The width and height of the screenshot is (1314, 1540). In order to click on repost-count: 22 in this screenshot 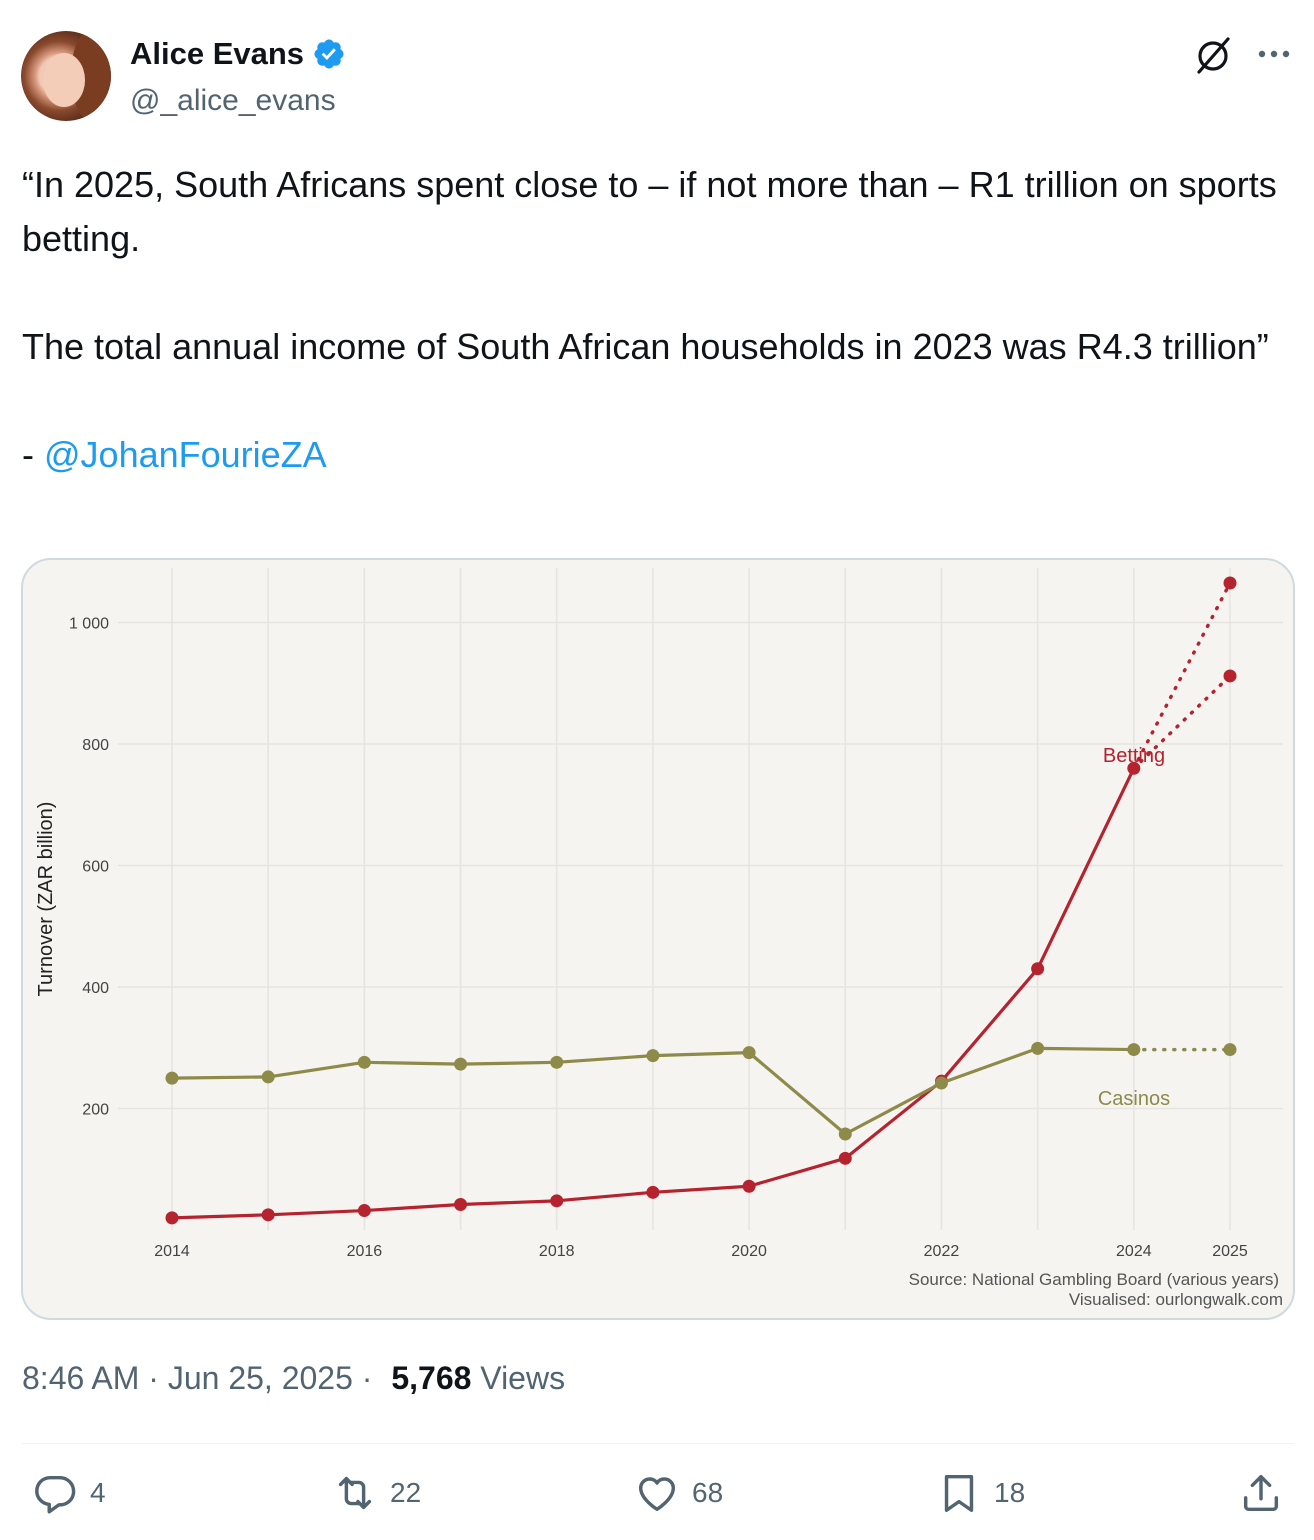, I will do `click(406, 1492)`.